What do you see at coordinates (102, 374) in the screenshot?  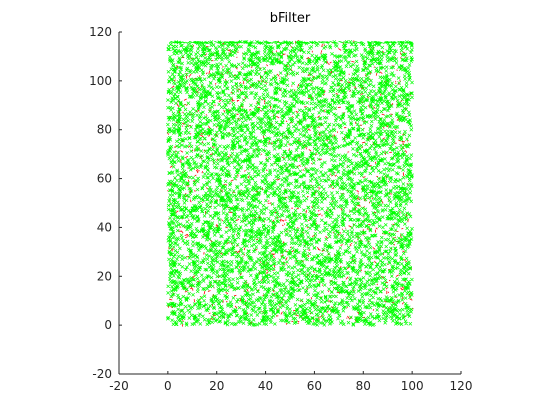 I see `y-tick-label: -20` at bounding box center [102, 374].